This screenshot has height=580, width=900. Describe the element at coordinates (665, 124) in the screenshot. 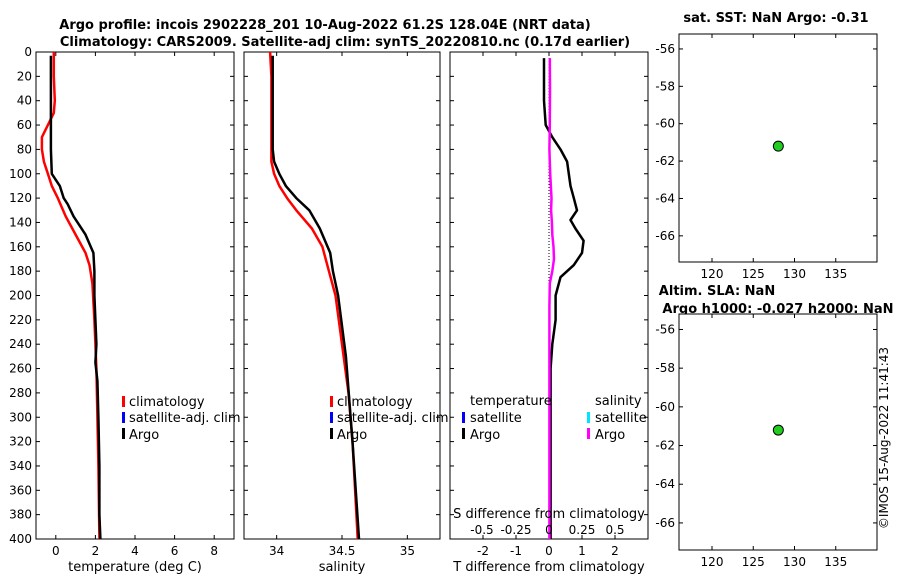

I see `y-tick-label: -60` at that location.